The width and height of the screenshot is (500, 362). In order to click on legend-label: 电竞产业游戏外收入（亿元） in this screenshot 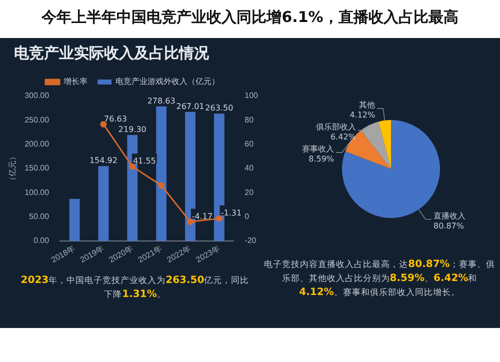, I will do `click(168, 81)`.